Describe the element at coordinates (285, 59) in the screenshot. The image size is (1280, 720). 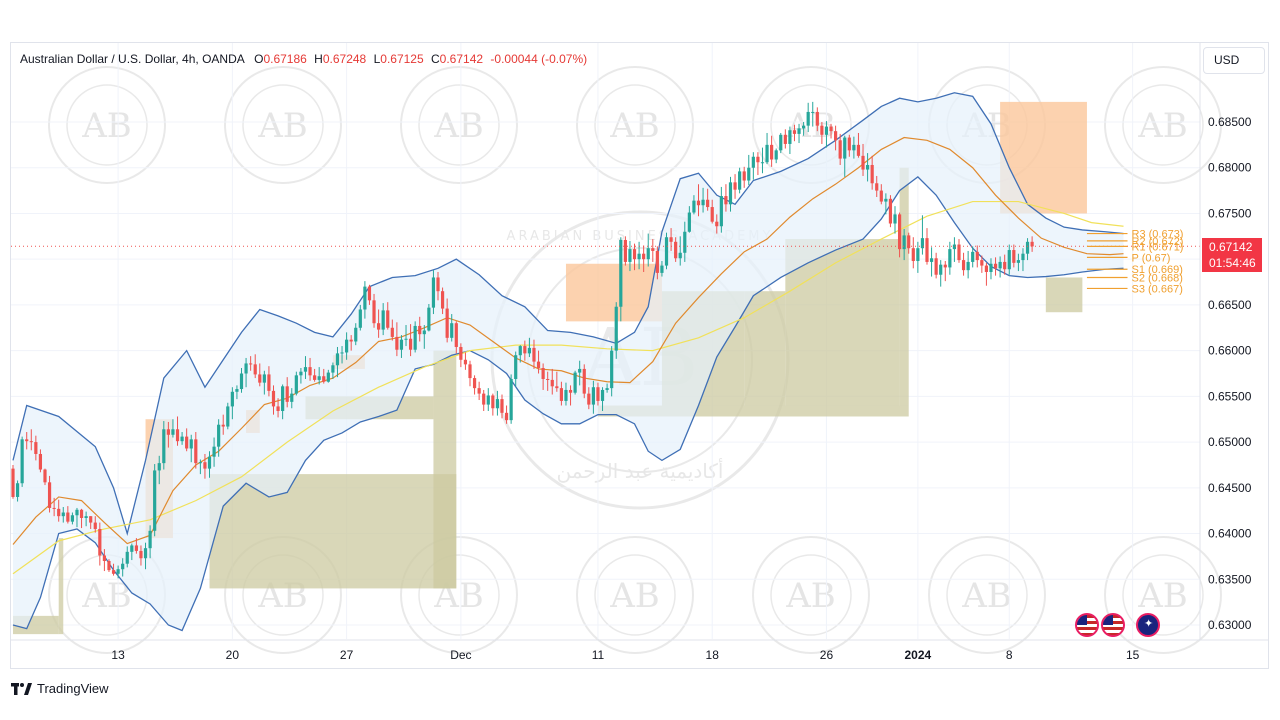
I see `open-value: 0.67186` at that location.